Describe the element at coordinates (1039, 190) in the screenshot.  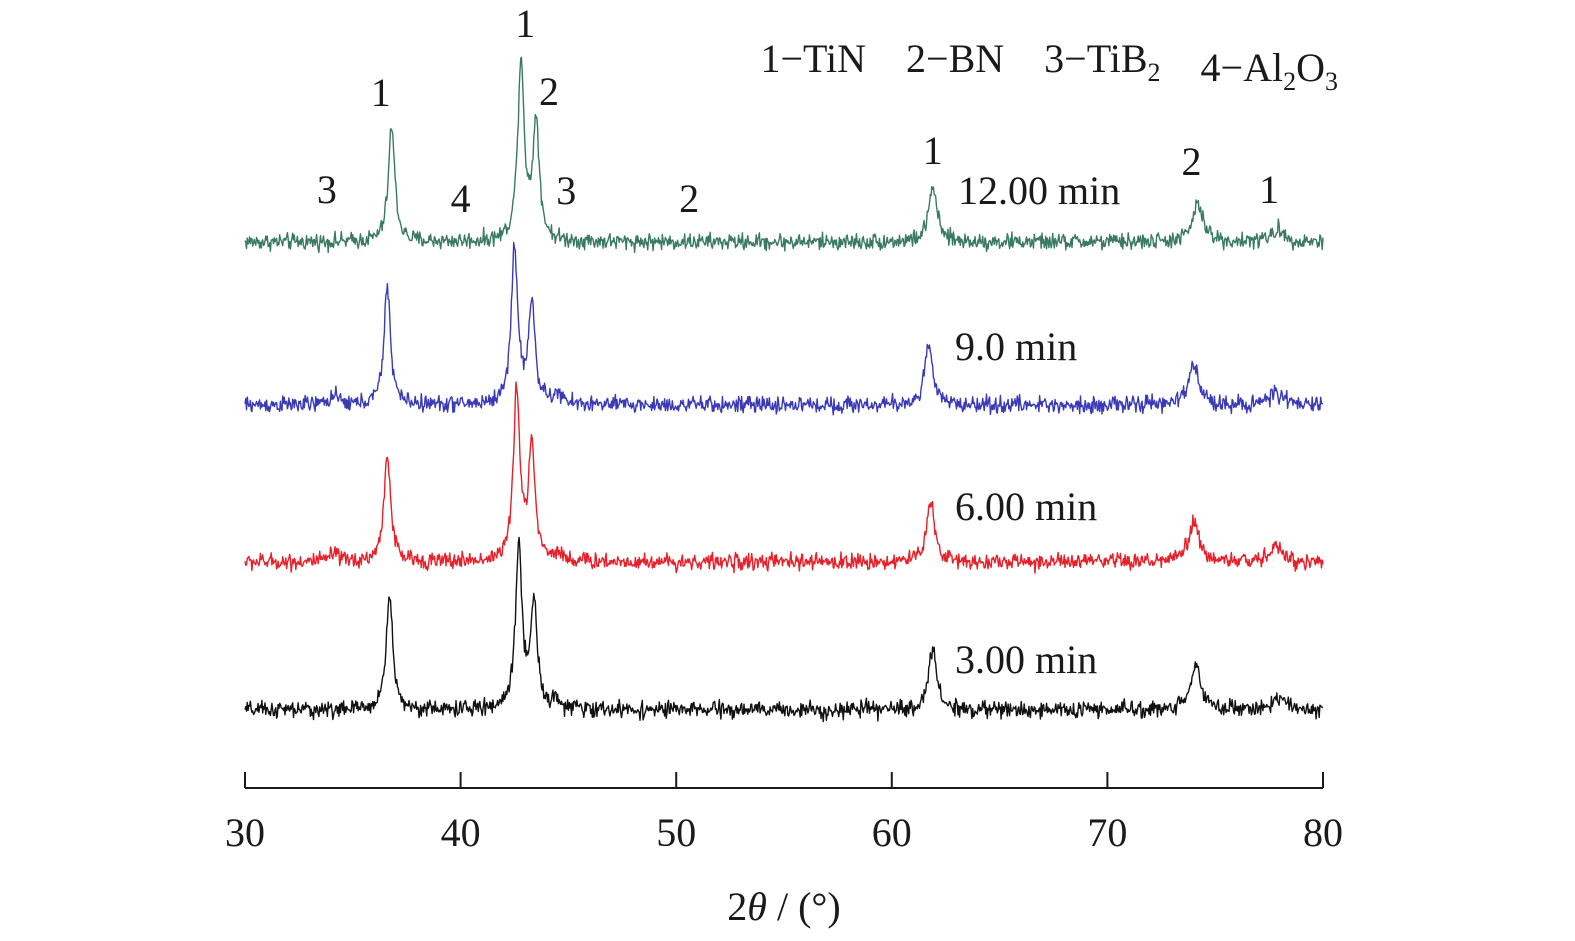
I see `series-label-1: 12.00 min` at that location.